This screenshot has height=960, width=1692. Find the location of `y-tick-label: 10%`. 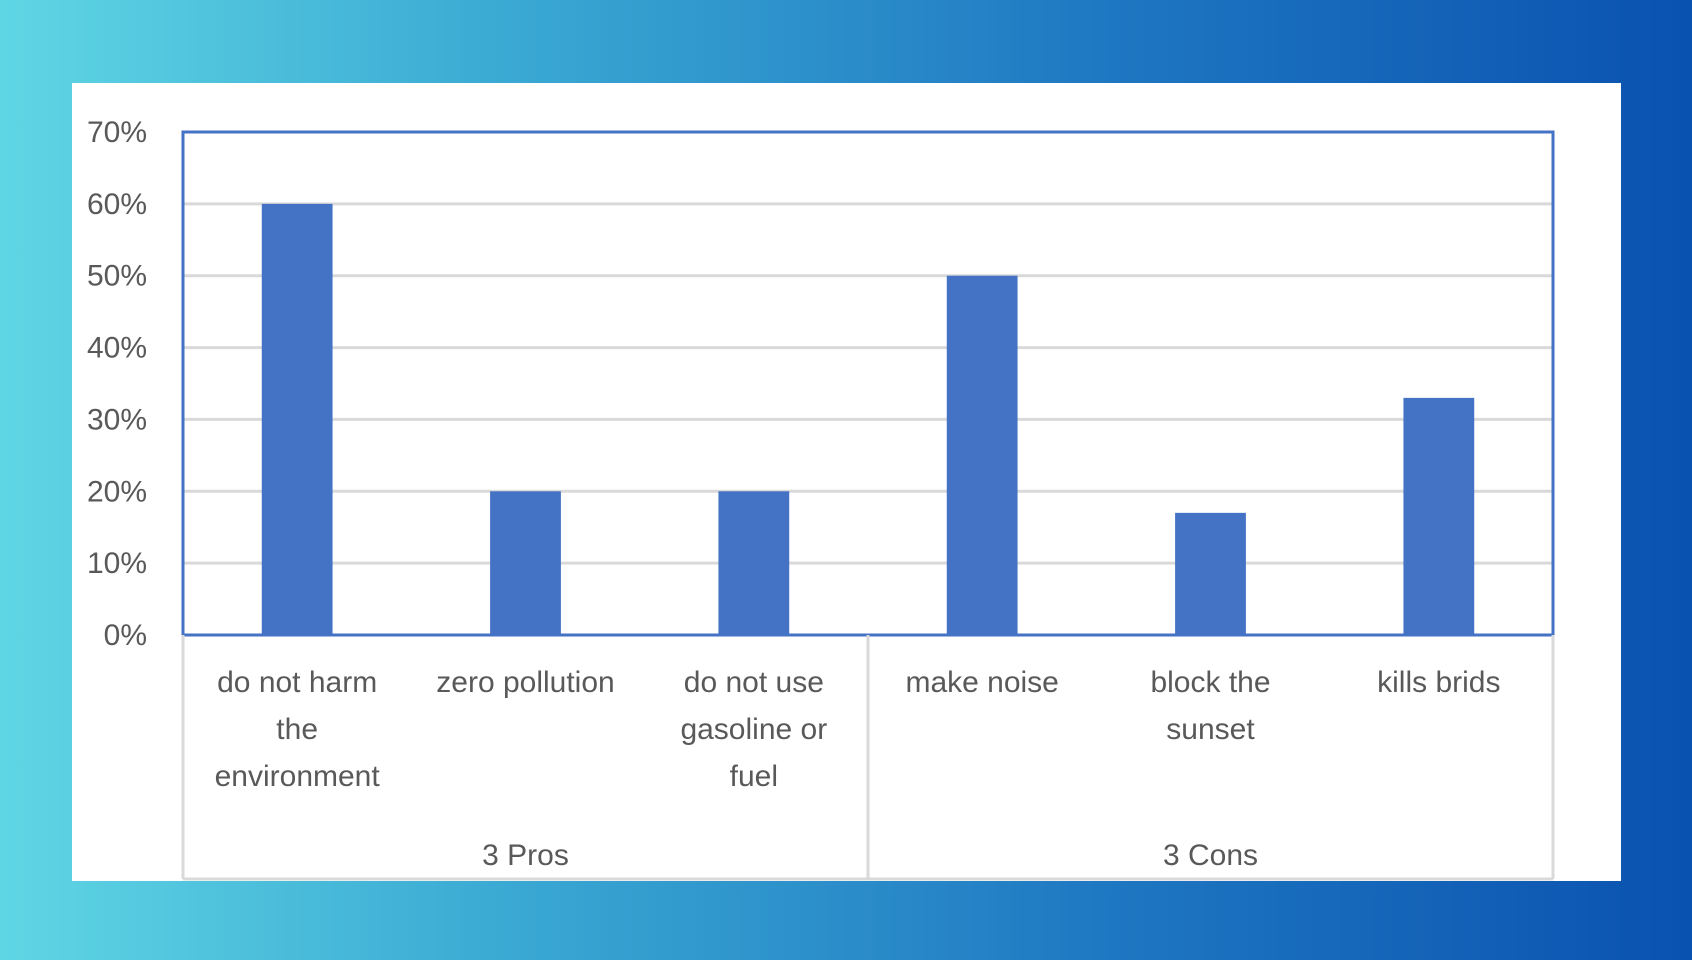

y-tick-label: 10% is located at coordinates (117, 563).